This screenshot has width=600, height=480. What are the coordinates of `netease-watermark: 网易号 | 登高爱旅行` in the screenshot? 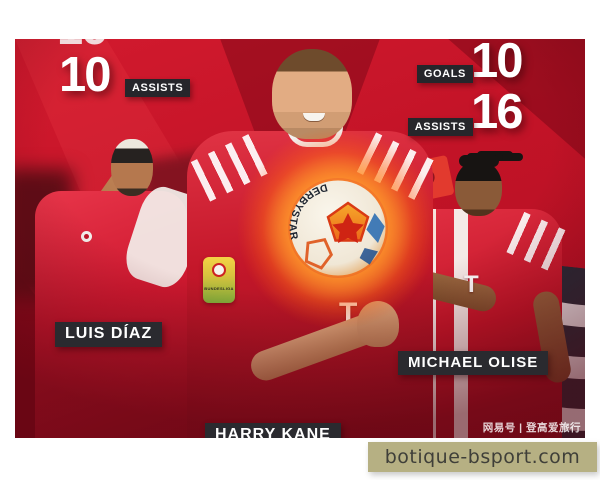 It's located at (531, 428).